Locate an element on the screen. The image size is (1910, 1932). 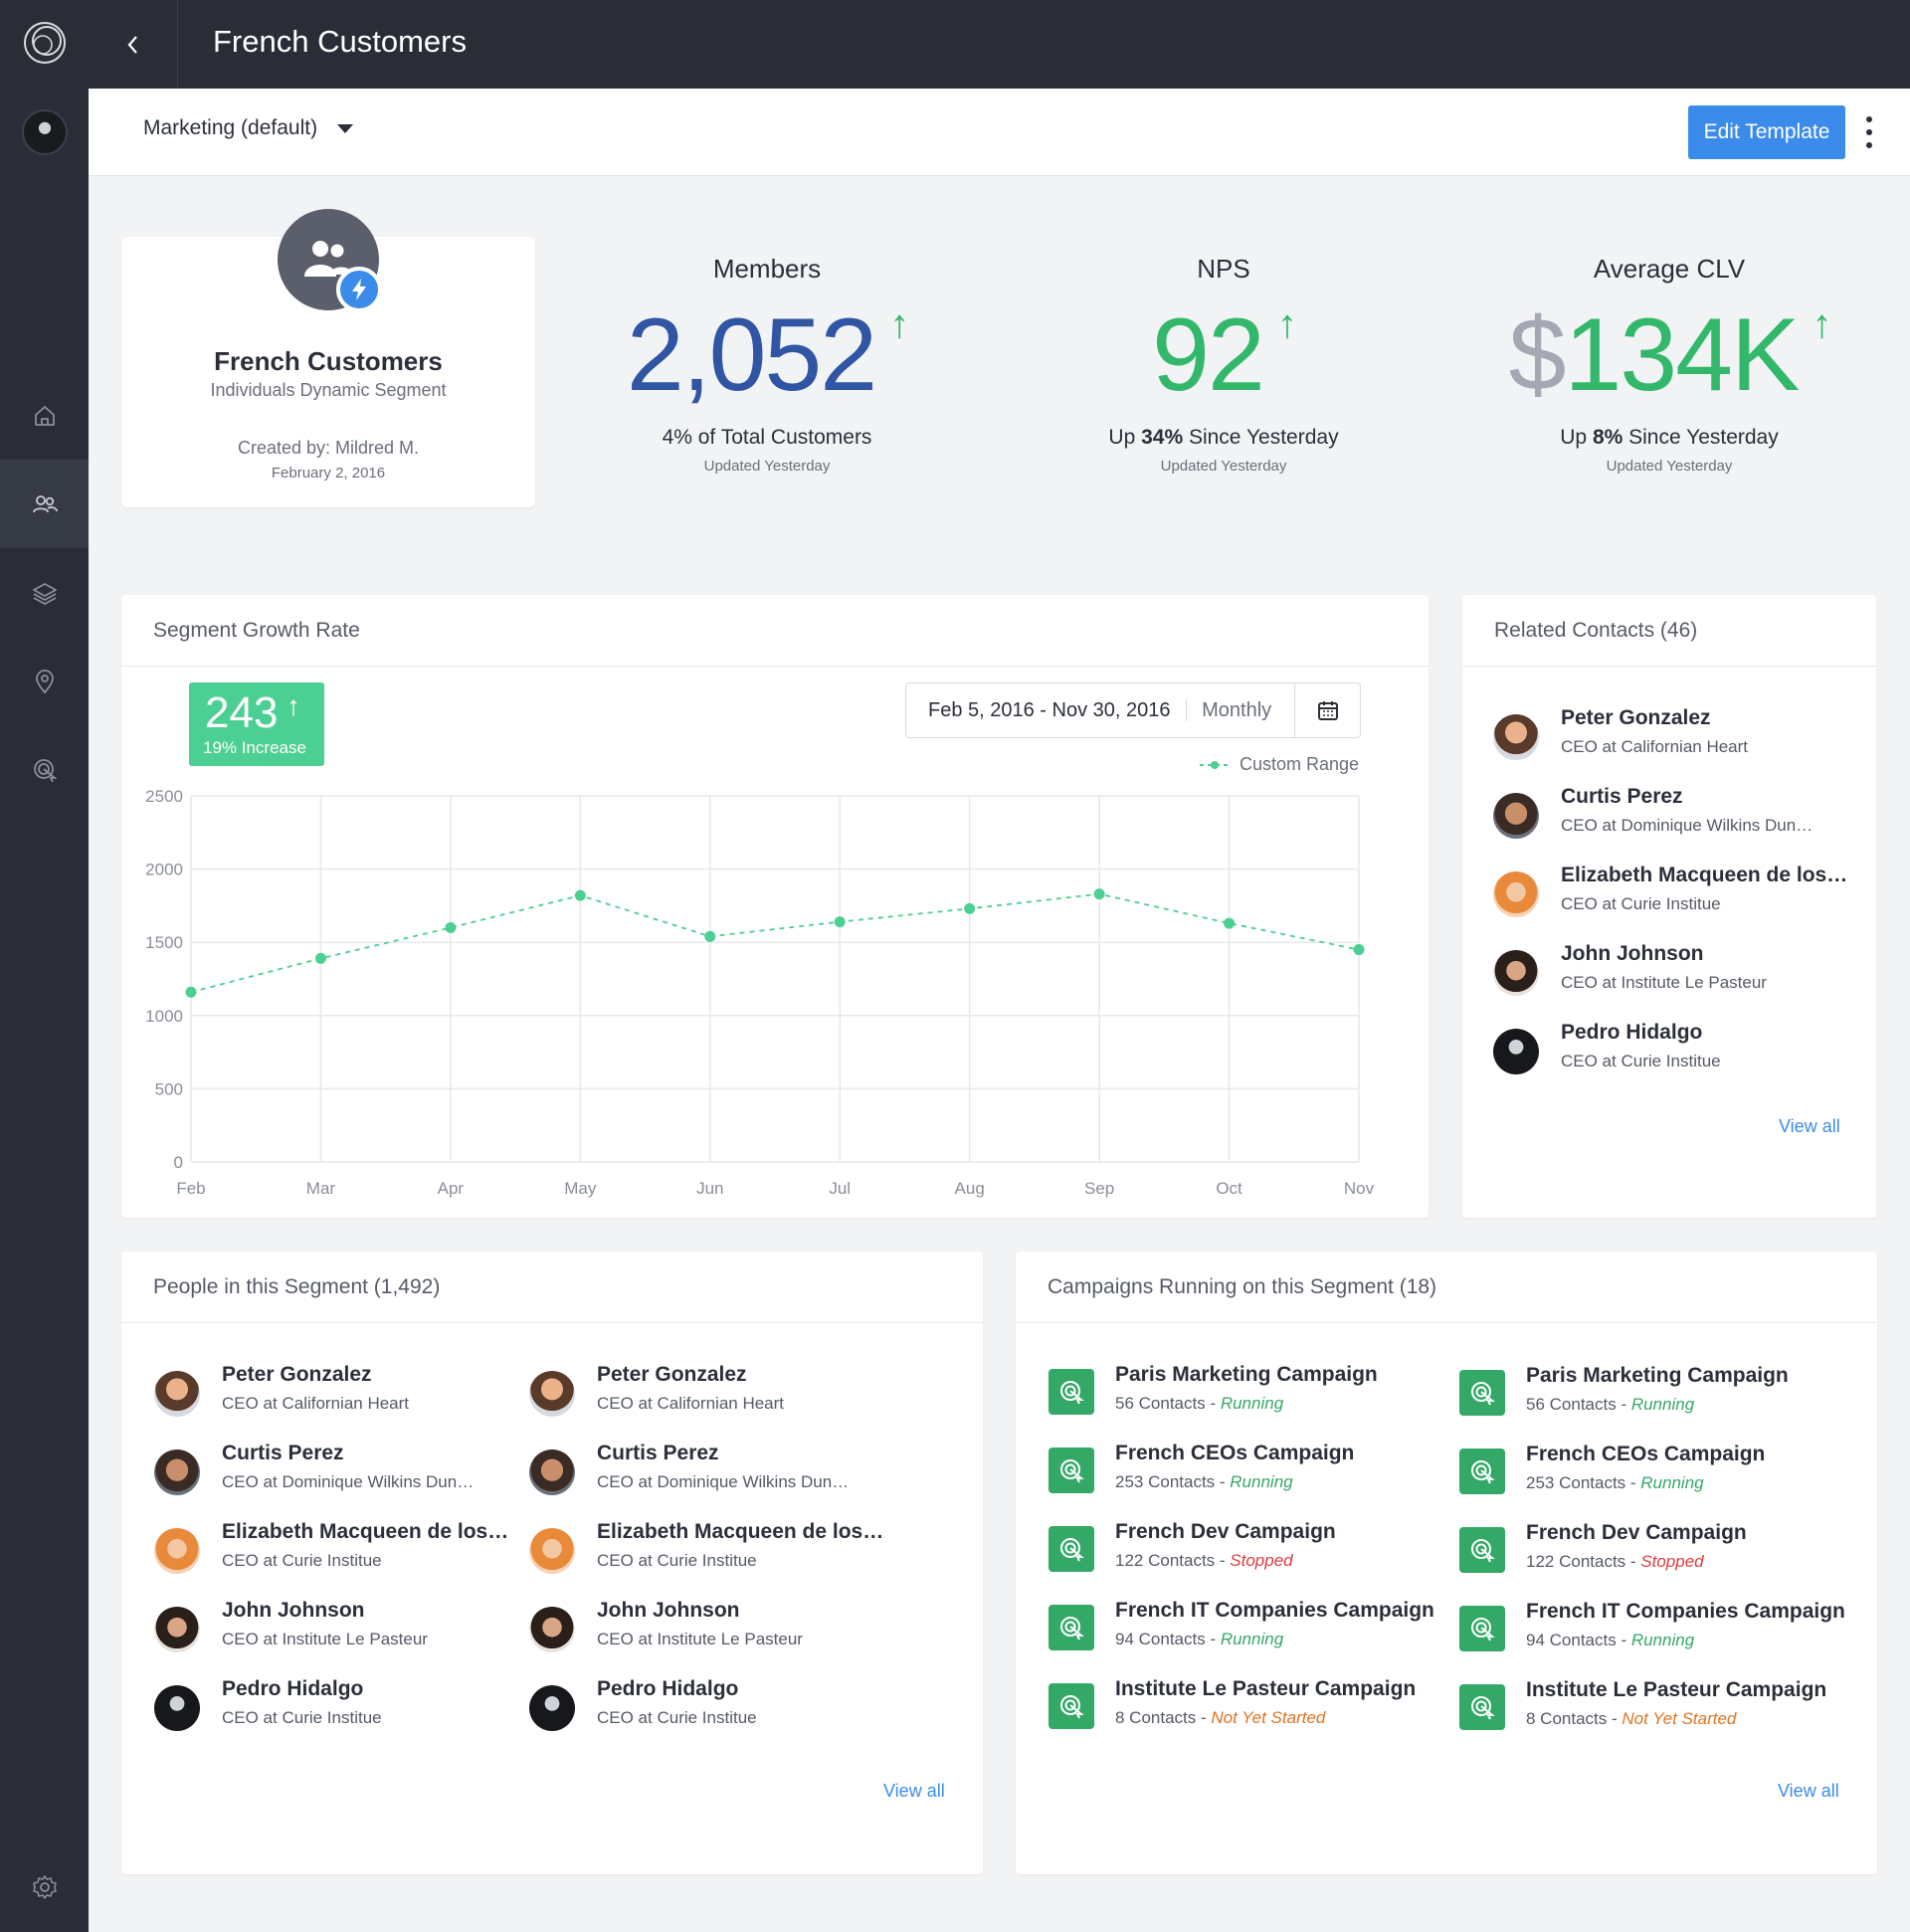
people-nav is located at coordinates (44, 504).